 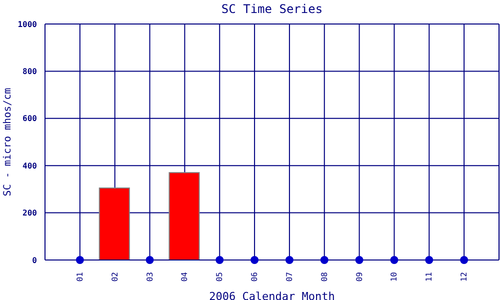 What do you see at coordinates (289, 277) in the screenshot?
I see `x-tick-label: 07` at bounding box center [289, 277].